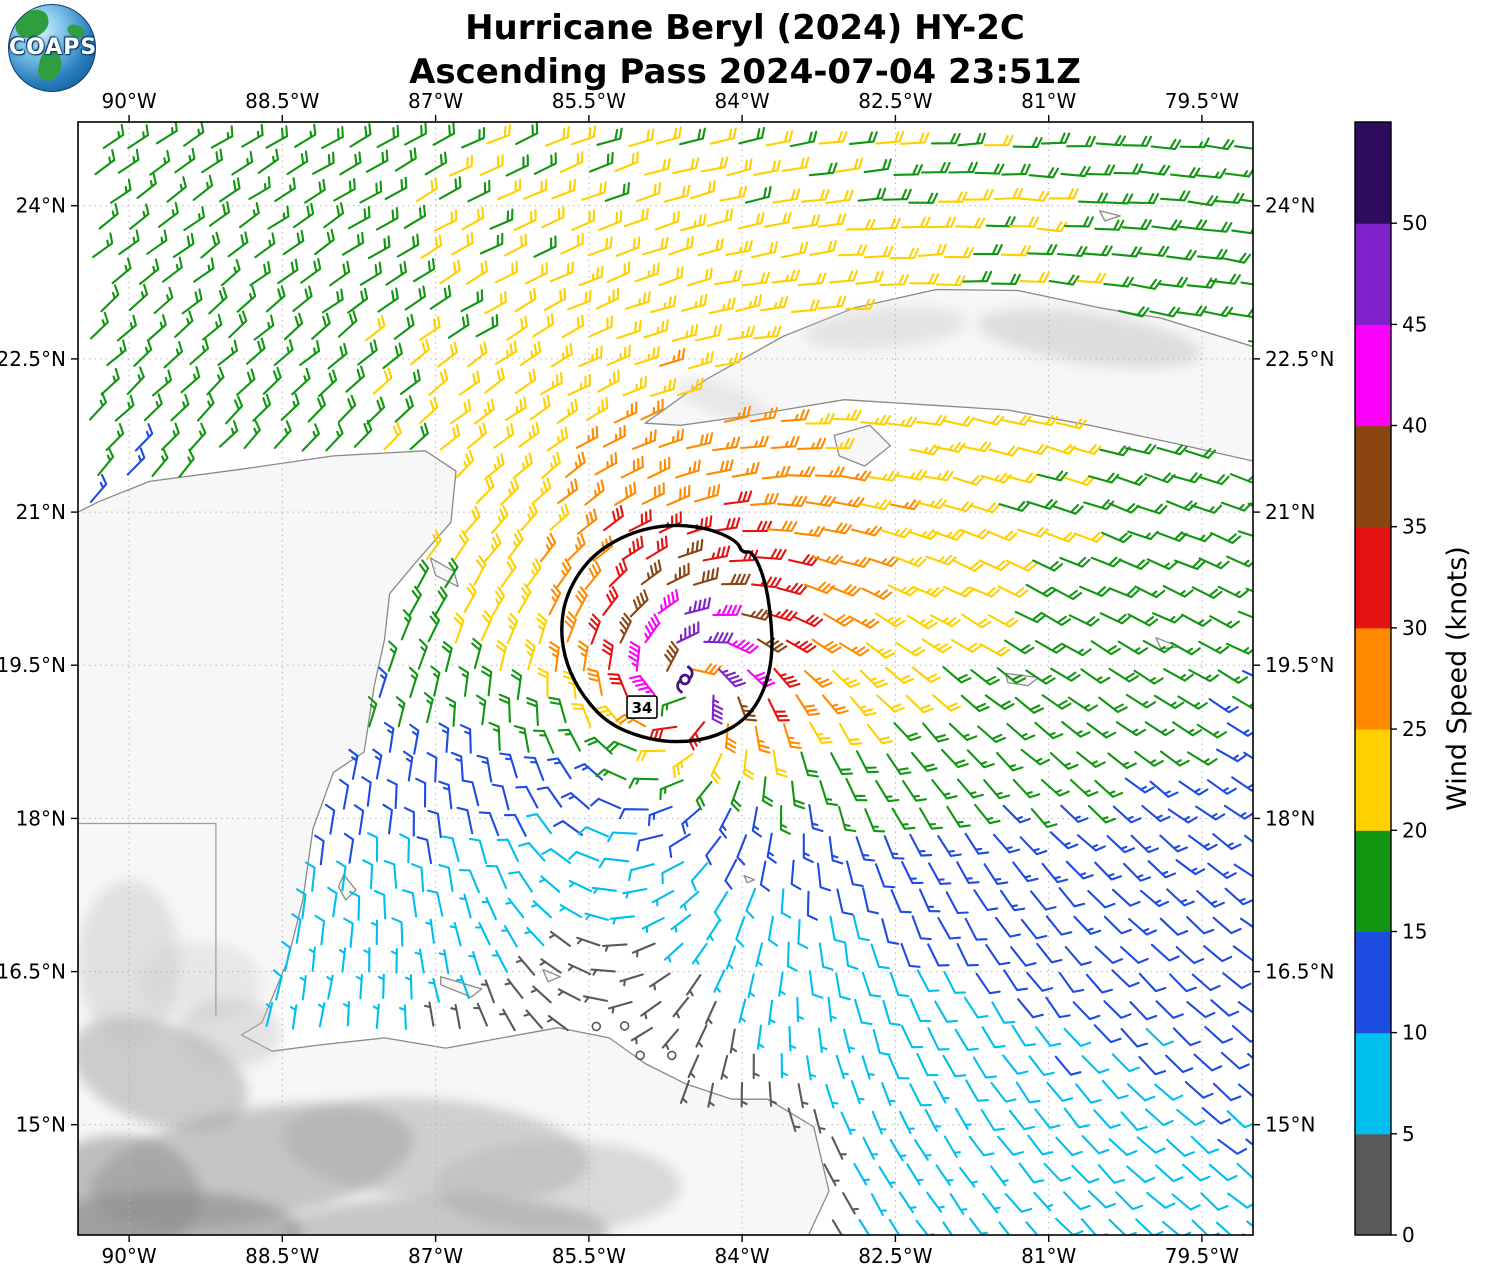  What do you see at coordinates (1110, 216) in the screenshot?
I see `coastline-cay-sal` at bounding box center [1110, 216].